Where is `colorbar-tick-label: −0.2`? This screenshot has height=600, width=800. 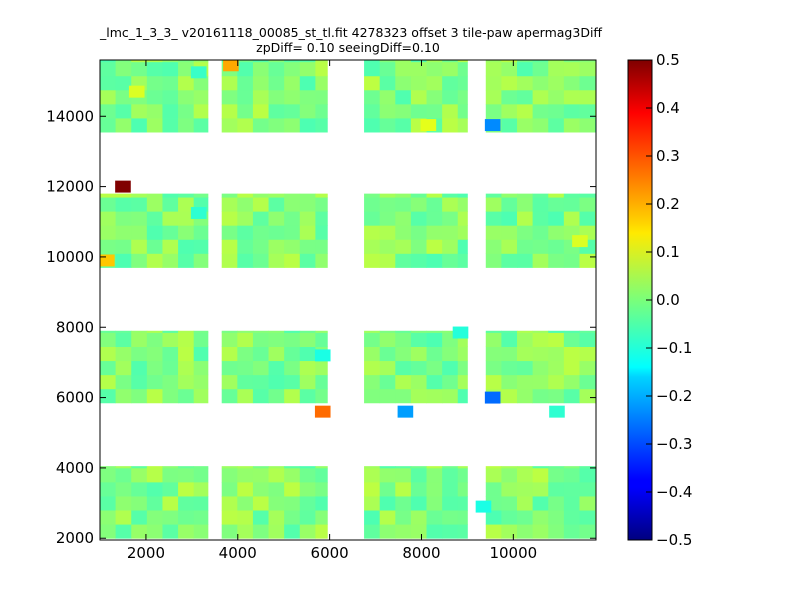 colorbar-tick-label: −0.2 is located at coordinates (674, 396).